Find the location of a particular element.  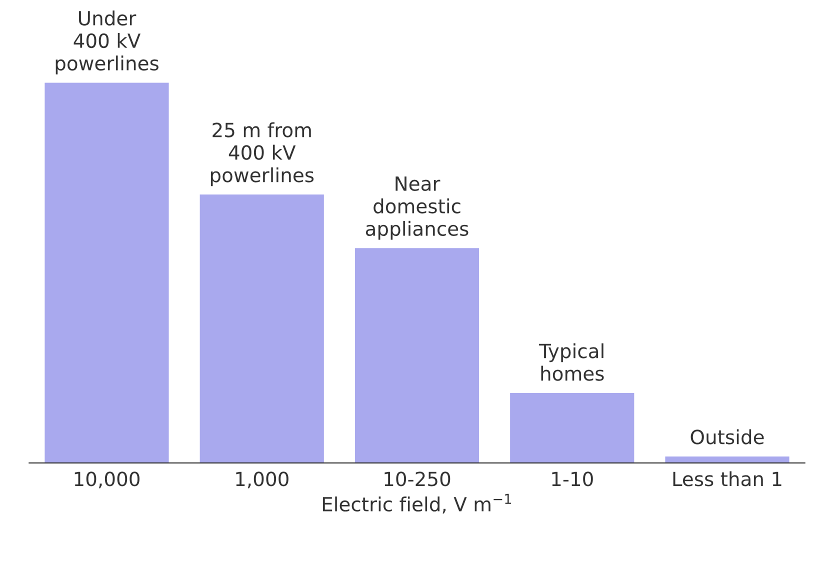

x-tick-label: 1,000 is located at coordinates (262, 480).